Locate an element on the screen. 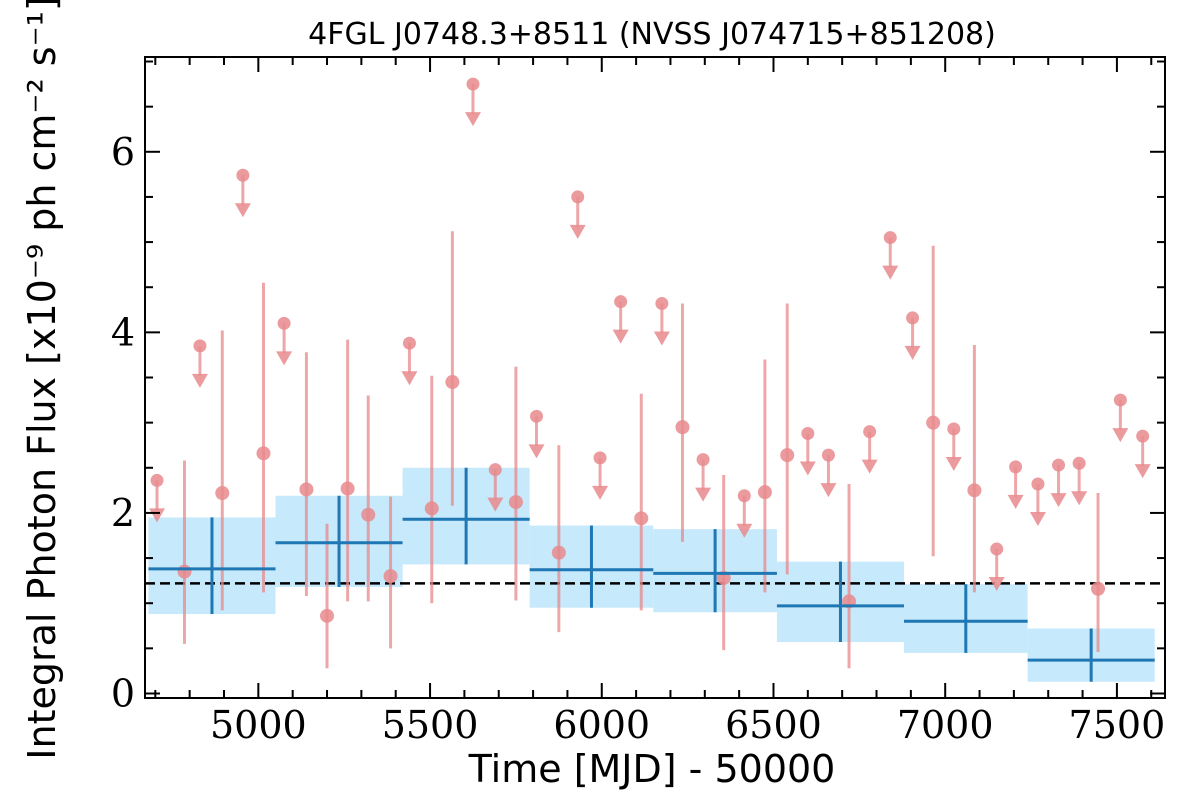 The width and height of the screenshot is (1200, 800). y-tick-label: 0 is located at coordinates (123, 693).